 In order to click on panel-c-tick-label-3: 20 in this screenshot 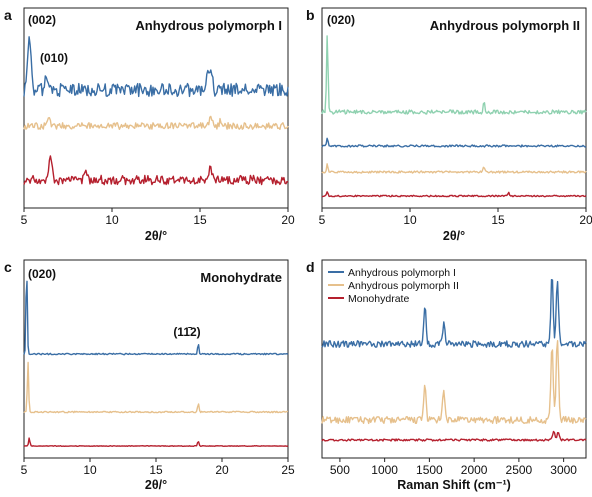, I will do `click(222, 470)`.